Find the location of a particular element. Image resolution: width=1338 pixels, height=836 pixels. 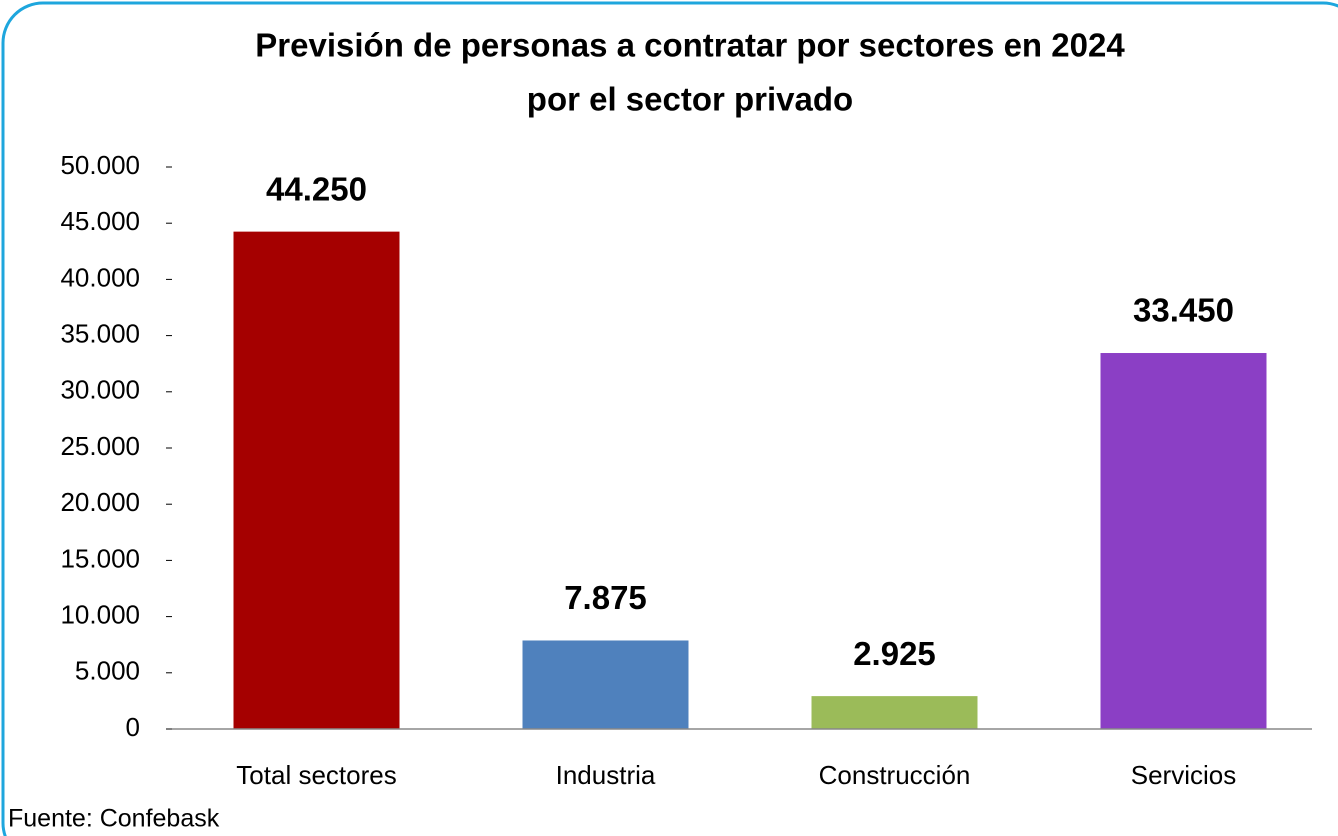

y-tick-label: 35.000 is located at coordinates (100, 333).